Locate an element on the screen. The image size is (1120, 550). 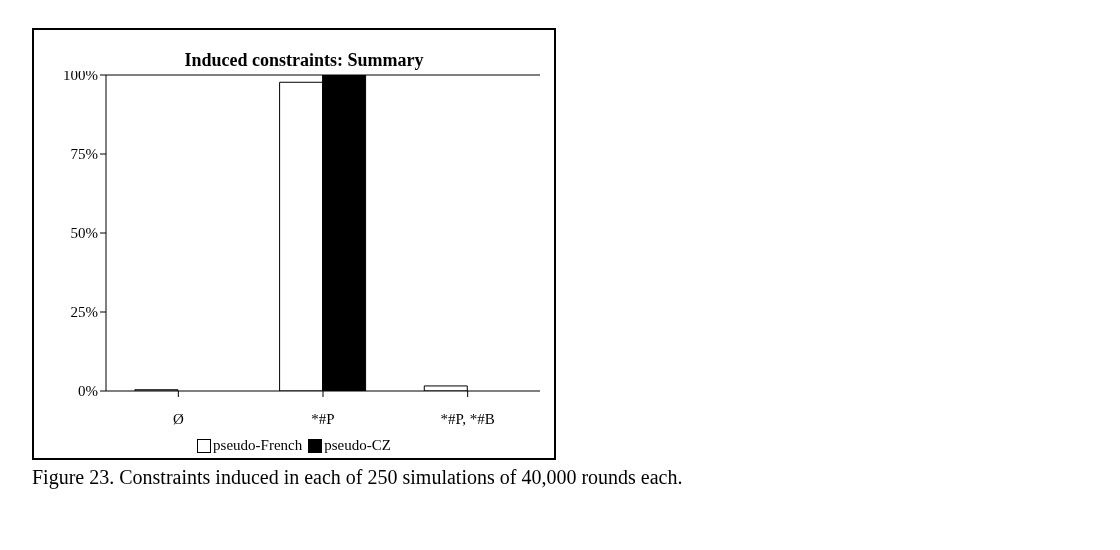
y-tick-label: 75% is located at coordinates (84, 154).